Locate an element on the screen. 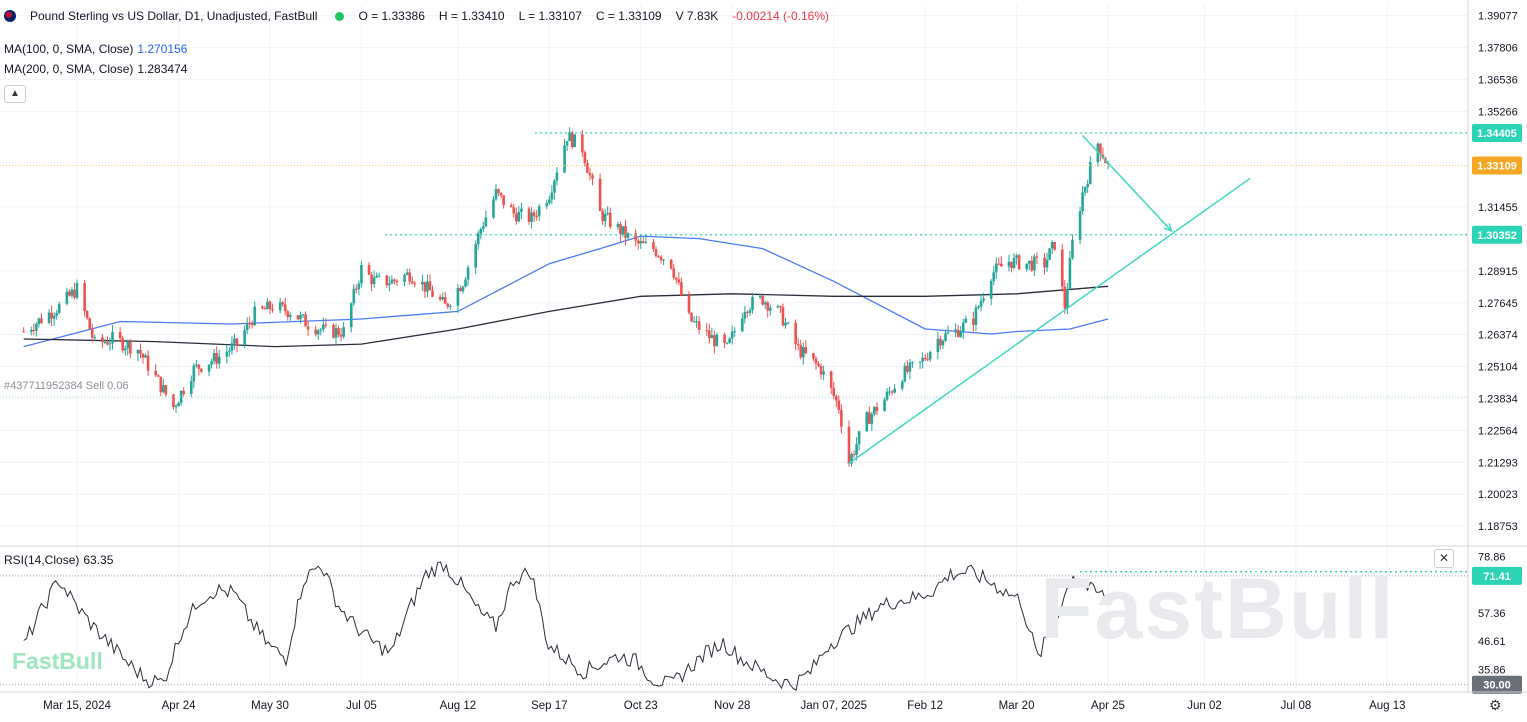 The width and height of the screenshot is (1527, 722). gear-icon: ⚙ is located at coordinates (1495, 705).